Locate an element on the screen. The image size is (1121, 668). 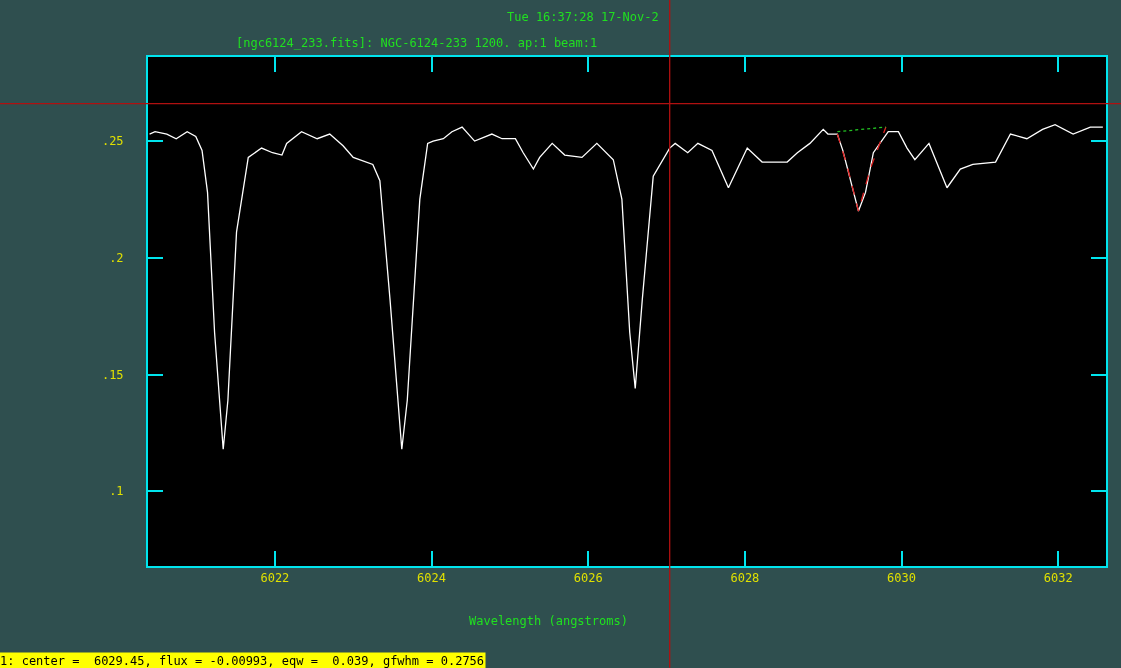
chart-title: Tue 16:37:28 17-Nov-2 is located at coordinates (583, 17).